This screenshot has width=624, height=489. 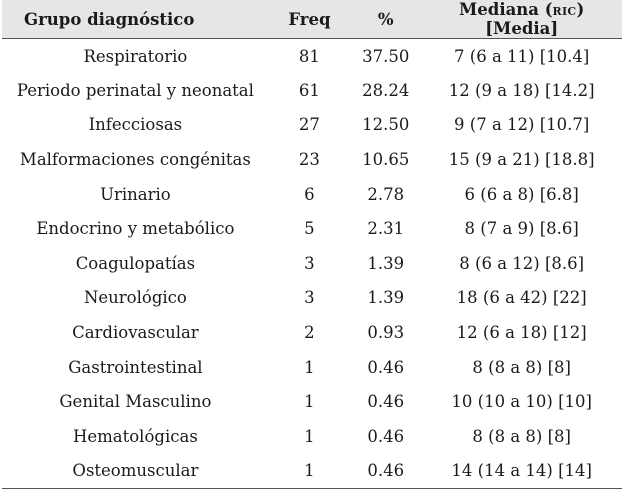 What do you see at coordinates (522, 263) in the screenshot?
I see `cell-mediana: 8 (6 a 12) [8.6]` at bounding box center [522, 263].